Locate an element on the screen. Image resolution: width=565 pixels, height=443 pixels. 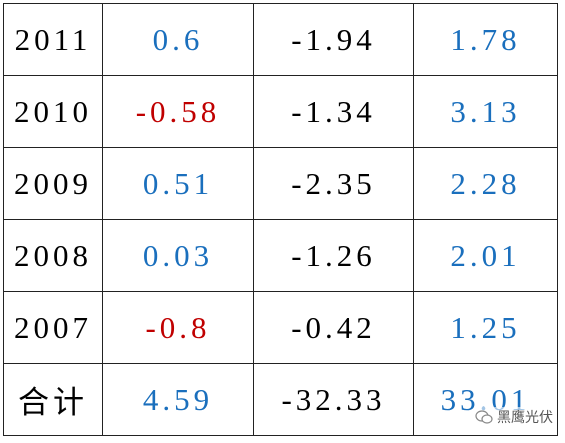
cell: 1.78 is located at coordinates (485, 39).